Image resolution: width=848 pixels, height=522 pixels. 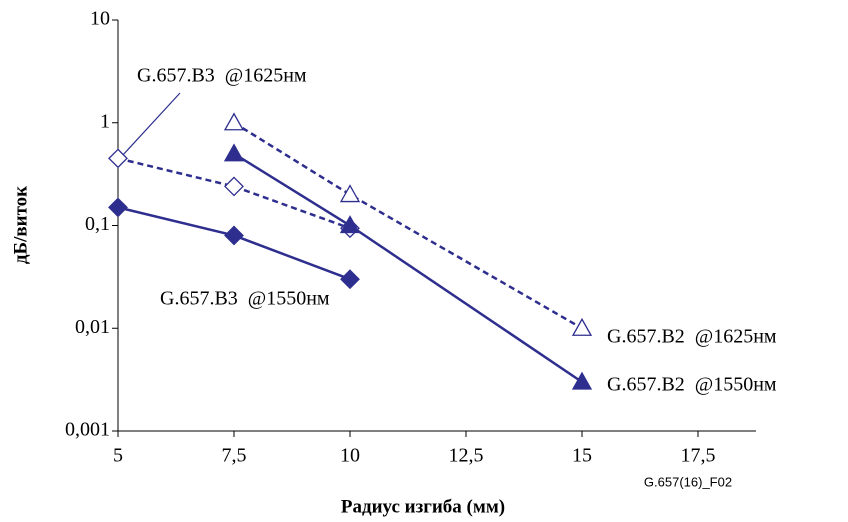 I want to click on series-label: G.657.B3 @1550нм, so click(x=245, y=299).